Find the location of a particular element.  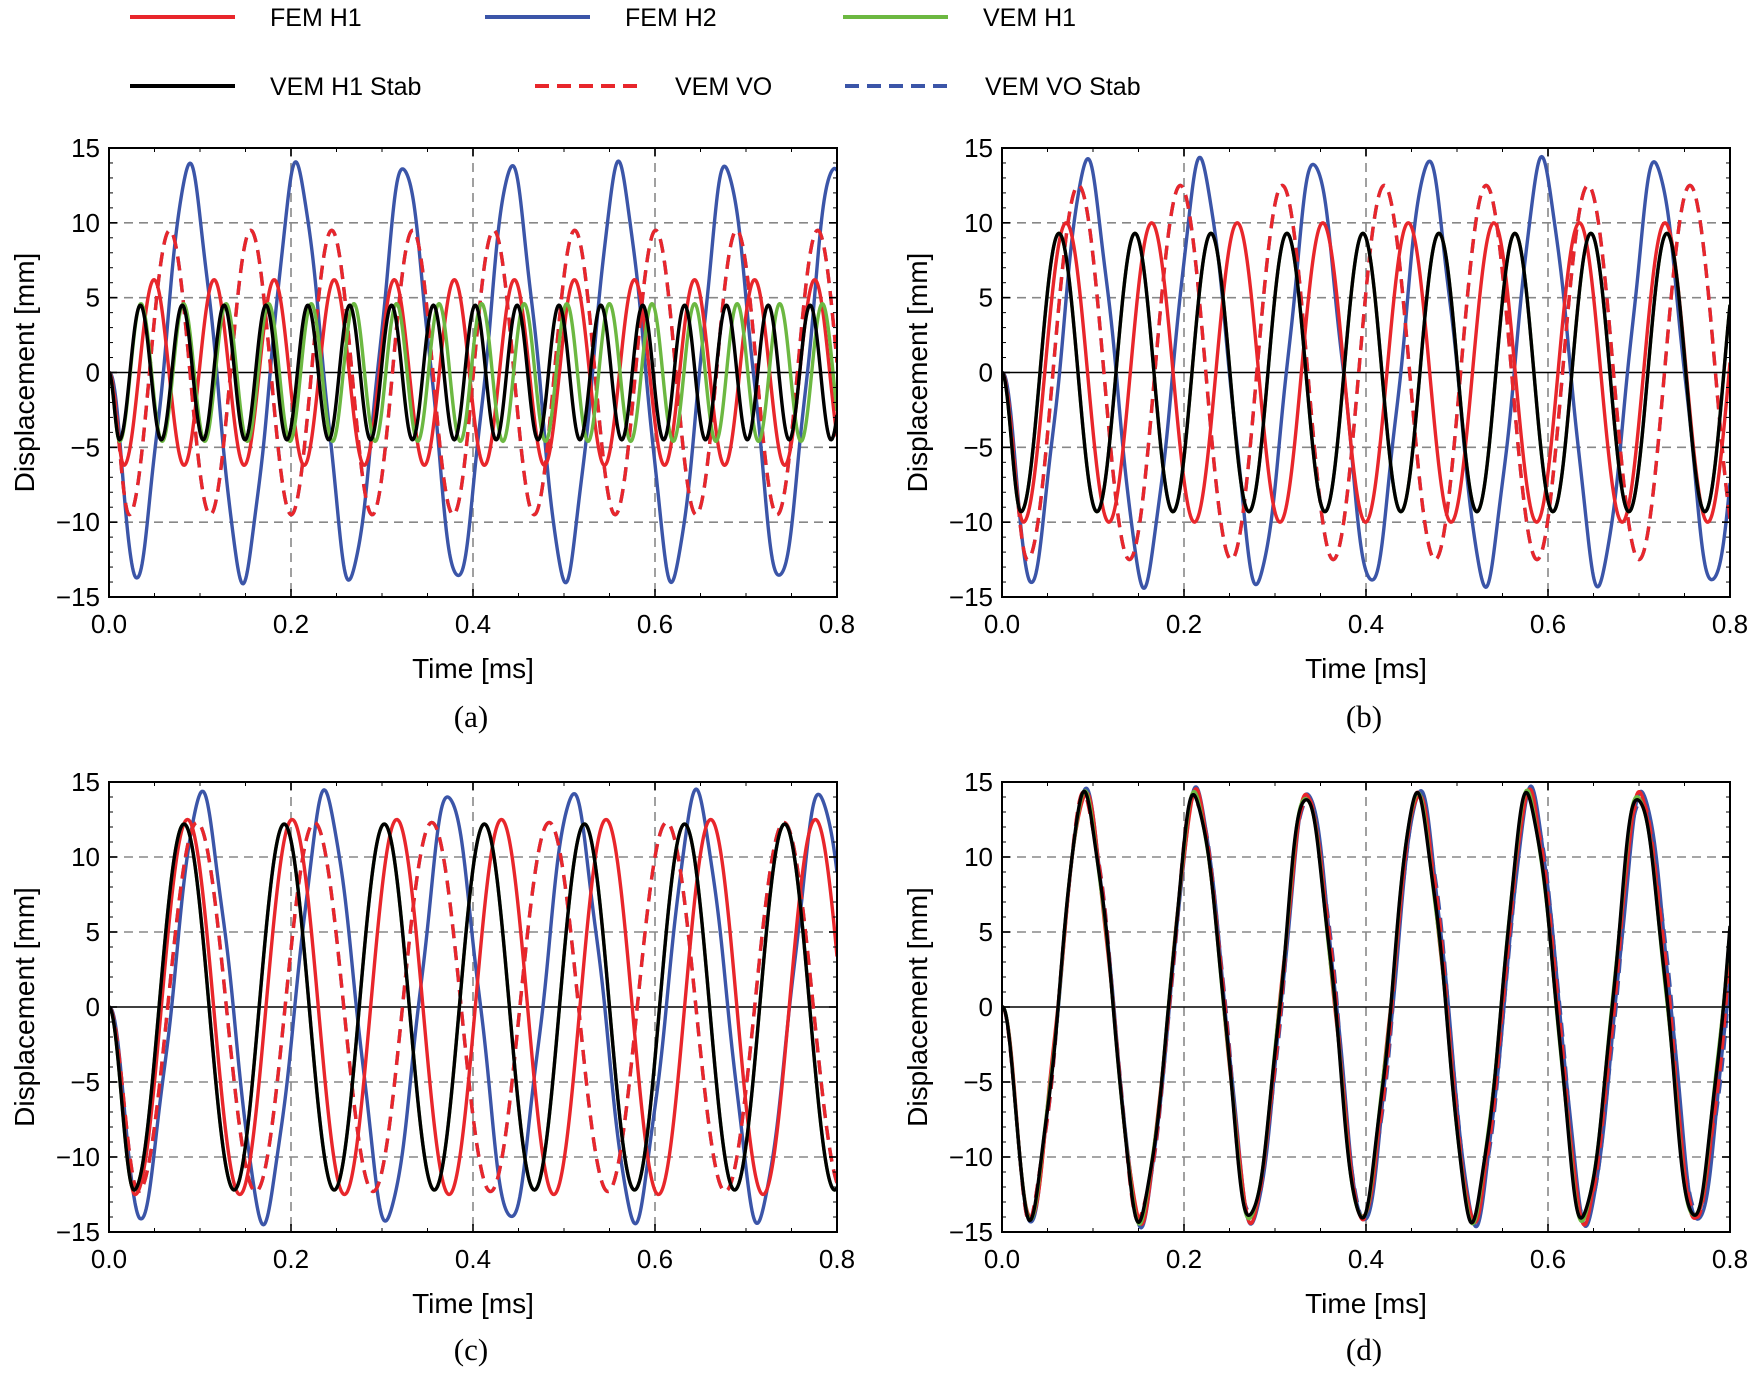

panel-caption: (d) is located at coordinates (1364, 1349).